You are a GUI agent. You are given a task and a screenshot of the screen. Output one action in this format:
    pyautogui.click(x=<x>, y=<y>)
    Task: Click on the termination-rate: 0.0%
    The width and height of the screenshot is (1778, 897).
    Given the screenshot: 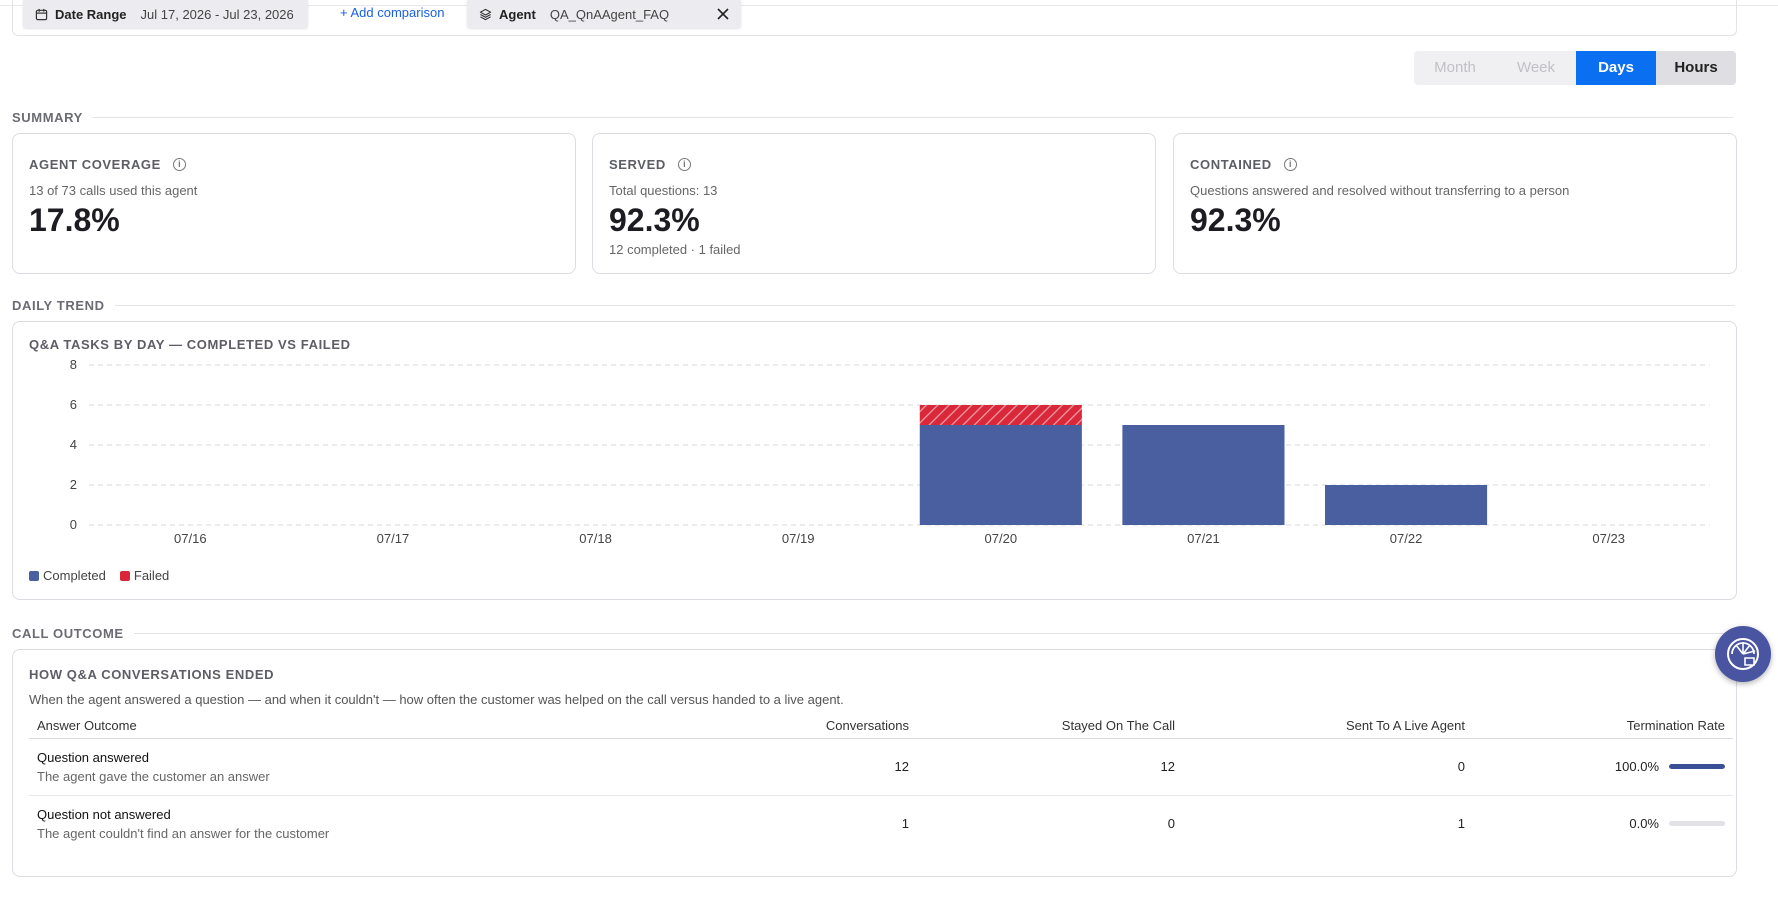 What is the action you would take?
    pyautogui.click(x=1677, y=823)
    